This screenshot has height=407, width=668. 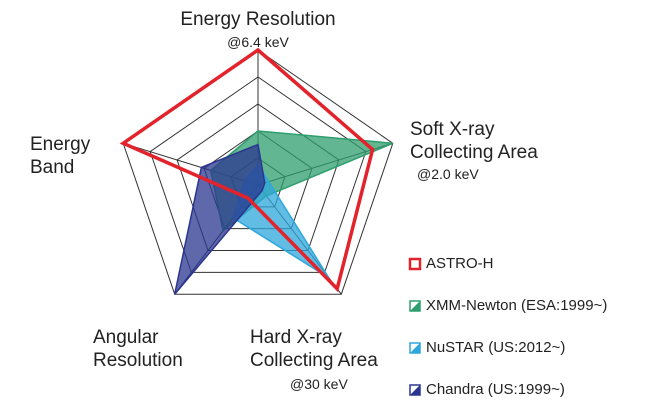 What do you see at coordinates (415, 264) in the screenshot?
I see `legend-swatch` at bounding box center [415, 264].